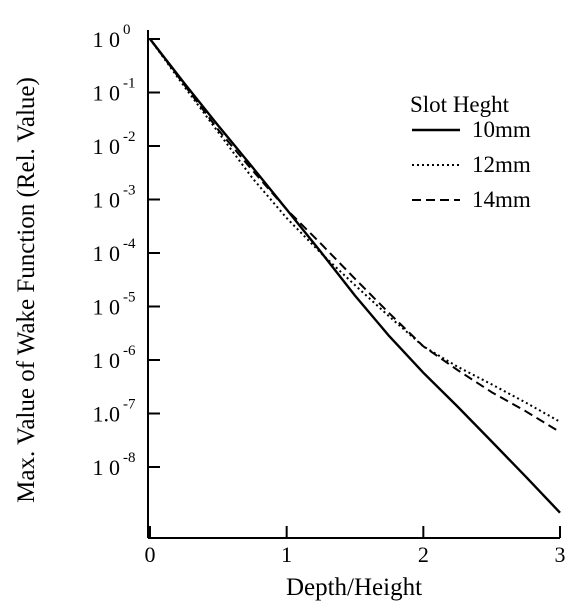 Image resolution: width=569 pixels, height=611 pixels. Describe the element at coordinates (129, 458) in the screenshot. I see `y-tick-exponent: -8` at that location.